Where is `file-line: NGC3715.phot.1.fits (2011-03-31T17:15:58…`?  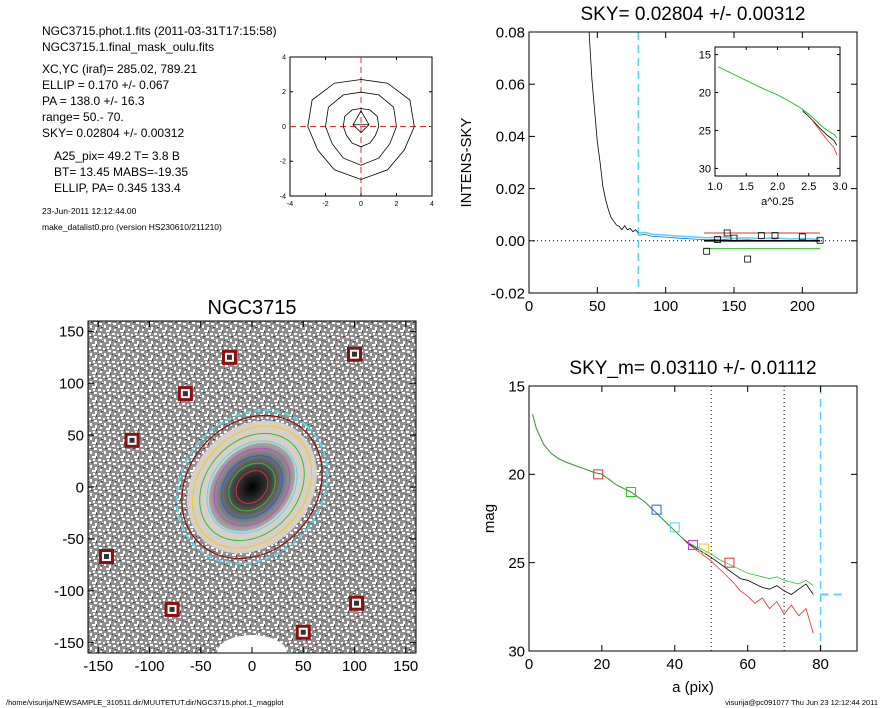
file-line: NGC3715.phot.1.fits (2011-03-31T17:15:58… is located at coordinates (159, 31).